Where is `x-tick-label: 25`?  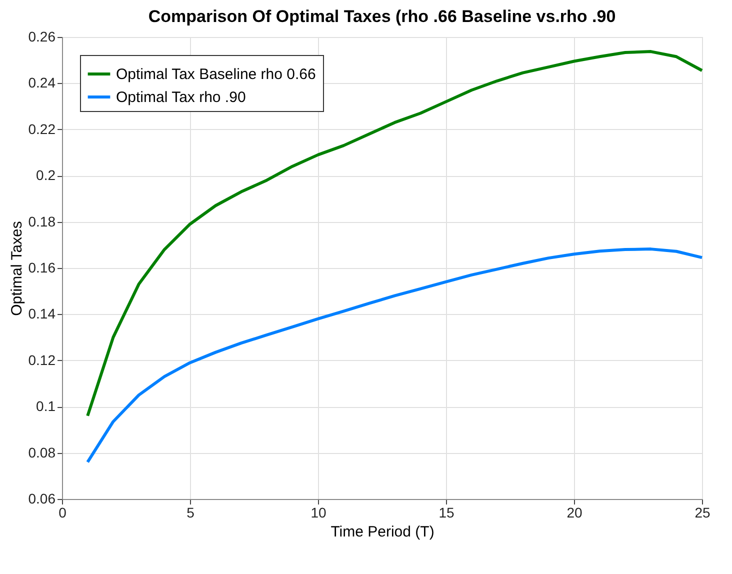 x-tick-label: 25 is located at coordinates (702, 512).